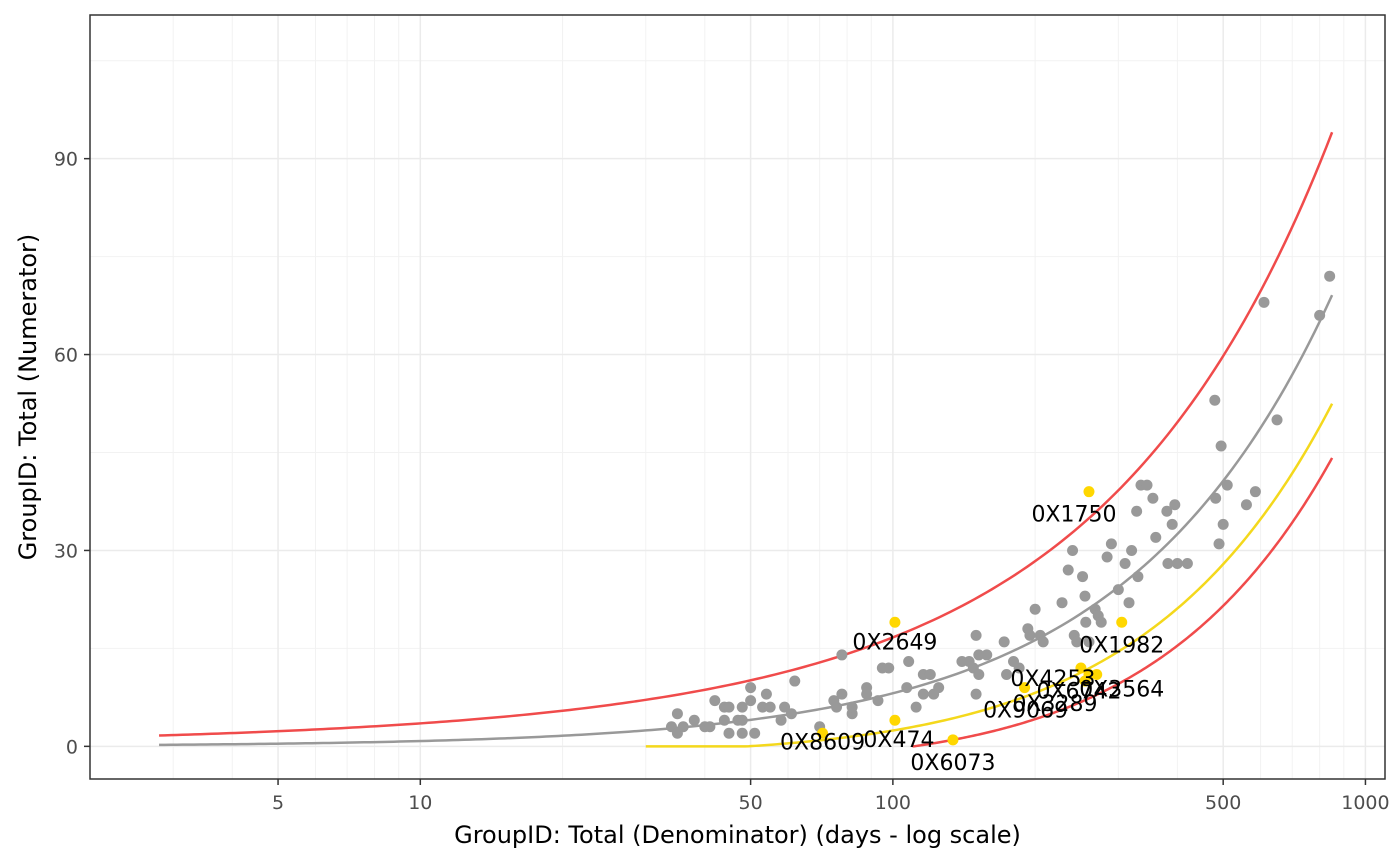 This screenshot has width=1400, height=866. Describe the element at coordinates (28, 397) in the screenshot. I see `y-axis-title: GroupID: Total (Numerator)` at that location.